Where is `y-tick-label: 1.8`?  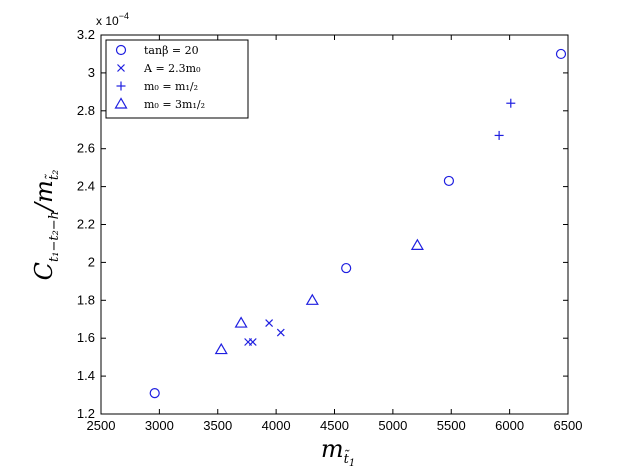 y-tick-label: 1.8 is located at coordinates (86, 299).